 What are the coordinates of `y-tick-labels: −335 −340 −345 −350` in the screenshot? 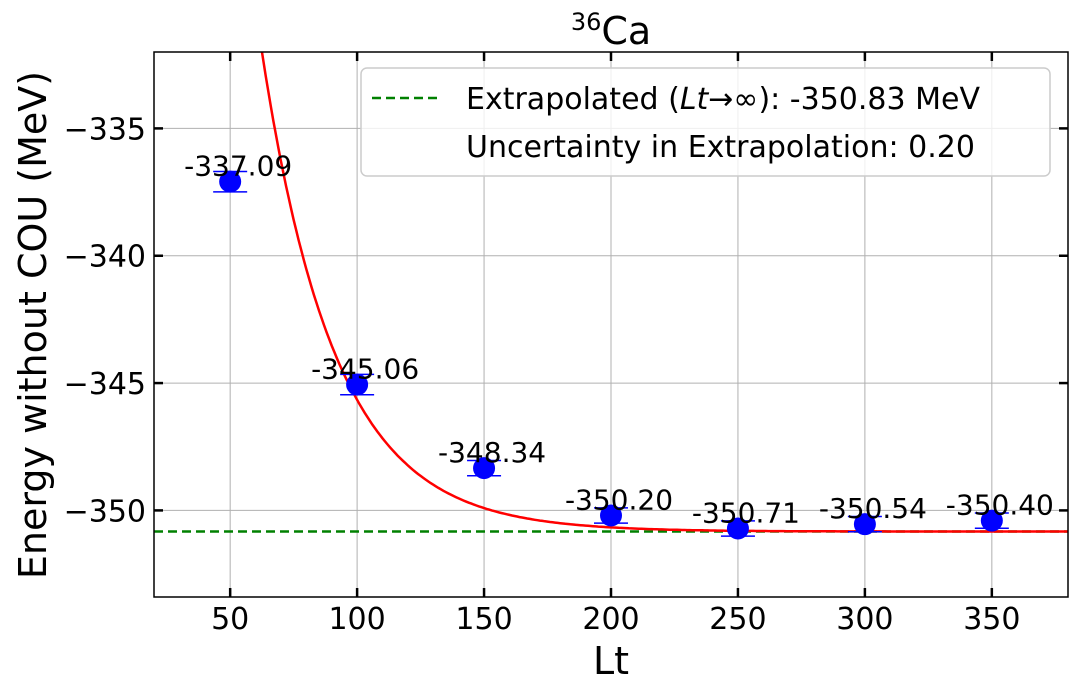 It's located at (105, 320).